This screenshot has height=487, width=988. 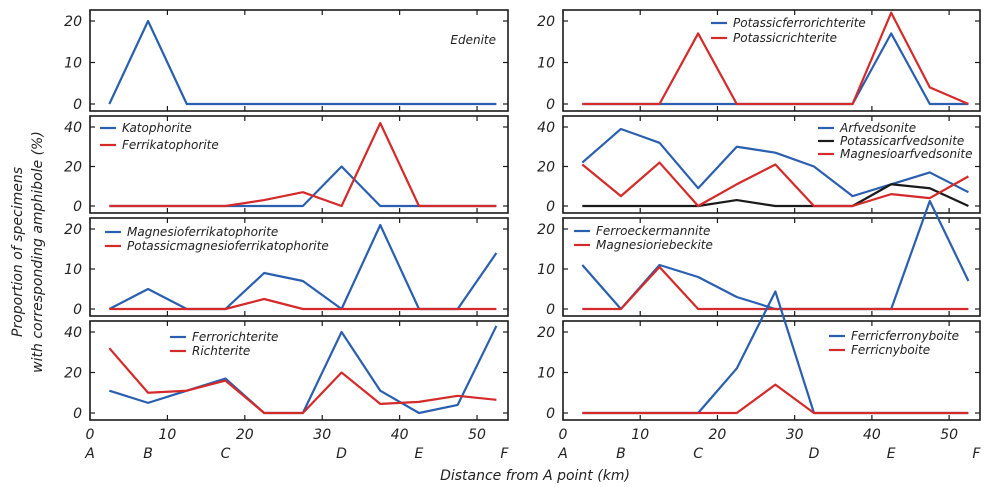 What do you see at coordinates (303, 304) in the screenshot?
I see `series-line-potassicmagnesioferrikatophorite` at bounding box center [303, 304].